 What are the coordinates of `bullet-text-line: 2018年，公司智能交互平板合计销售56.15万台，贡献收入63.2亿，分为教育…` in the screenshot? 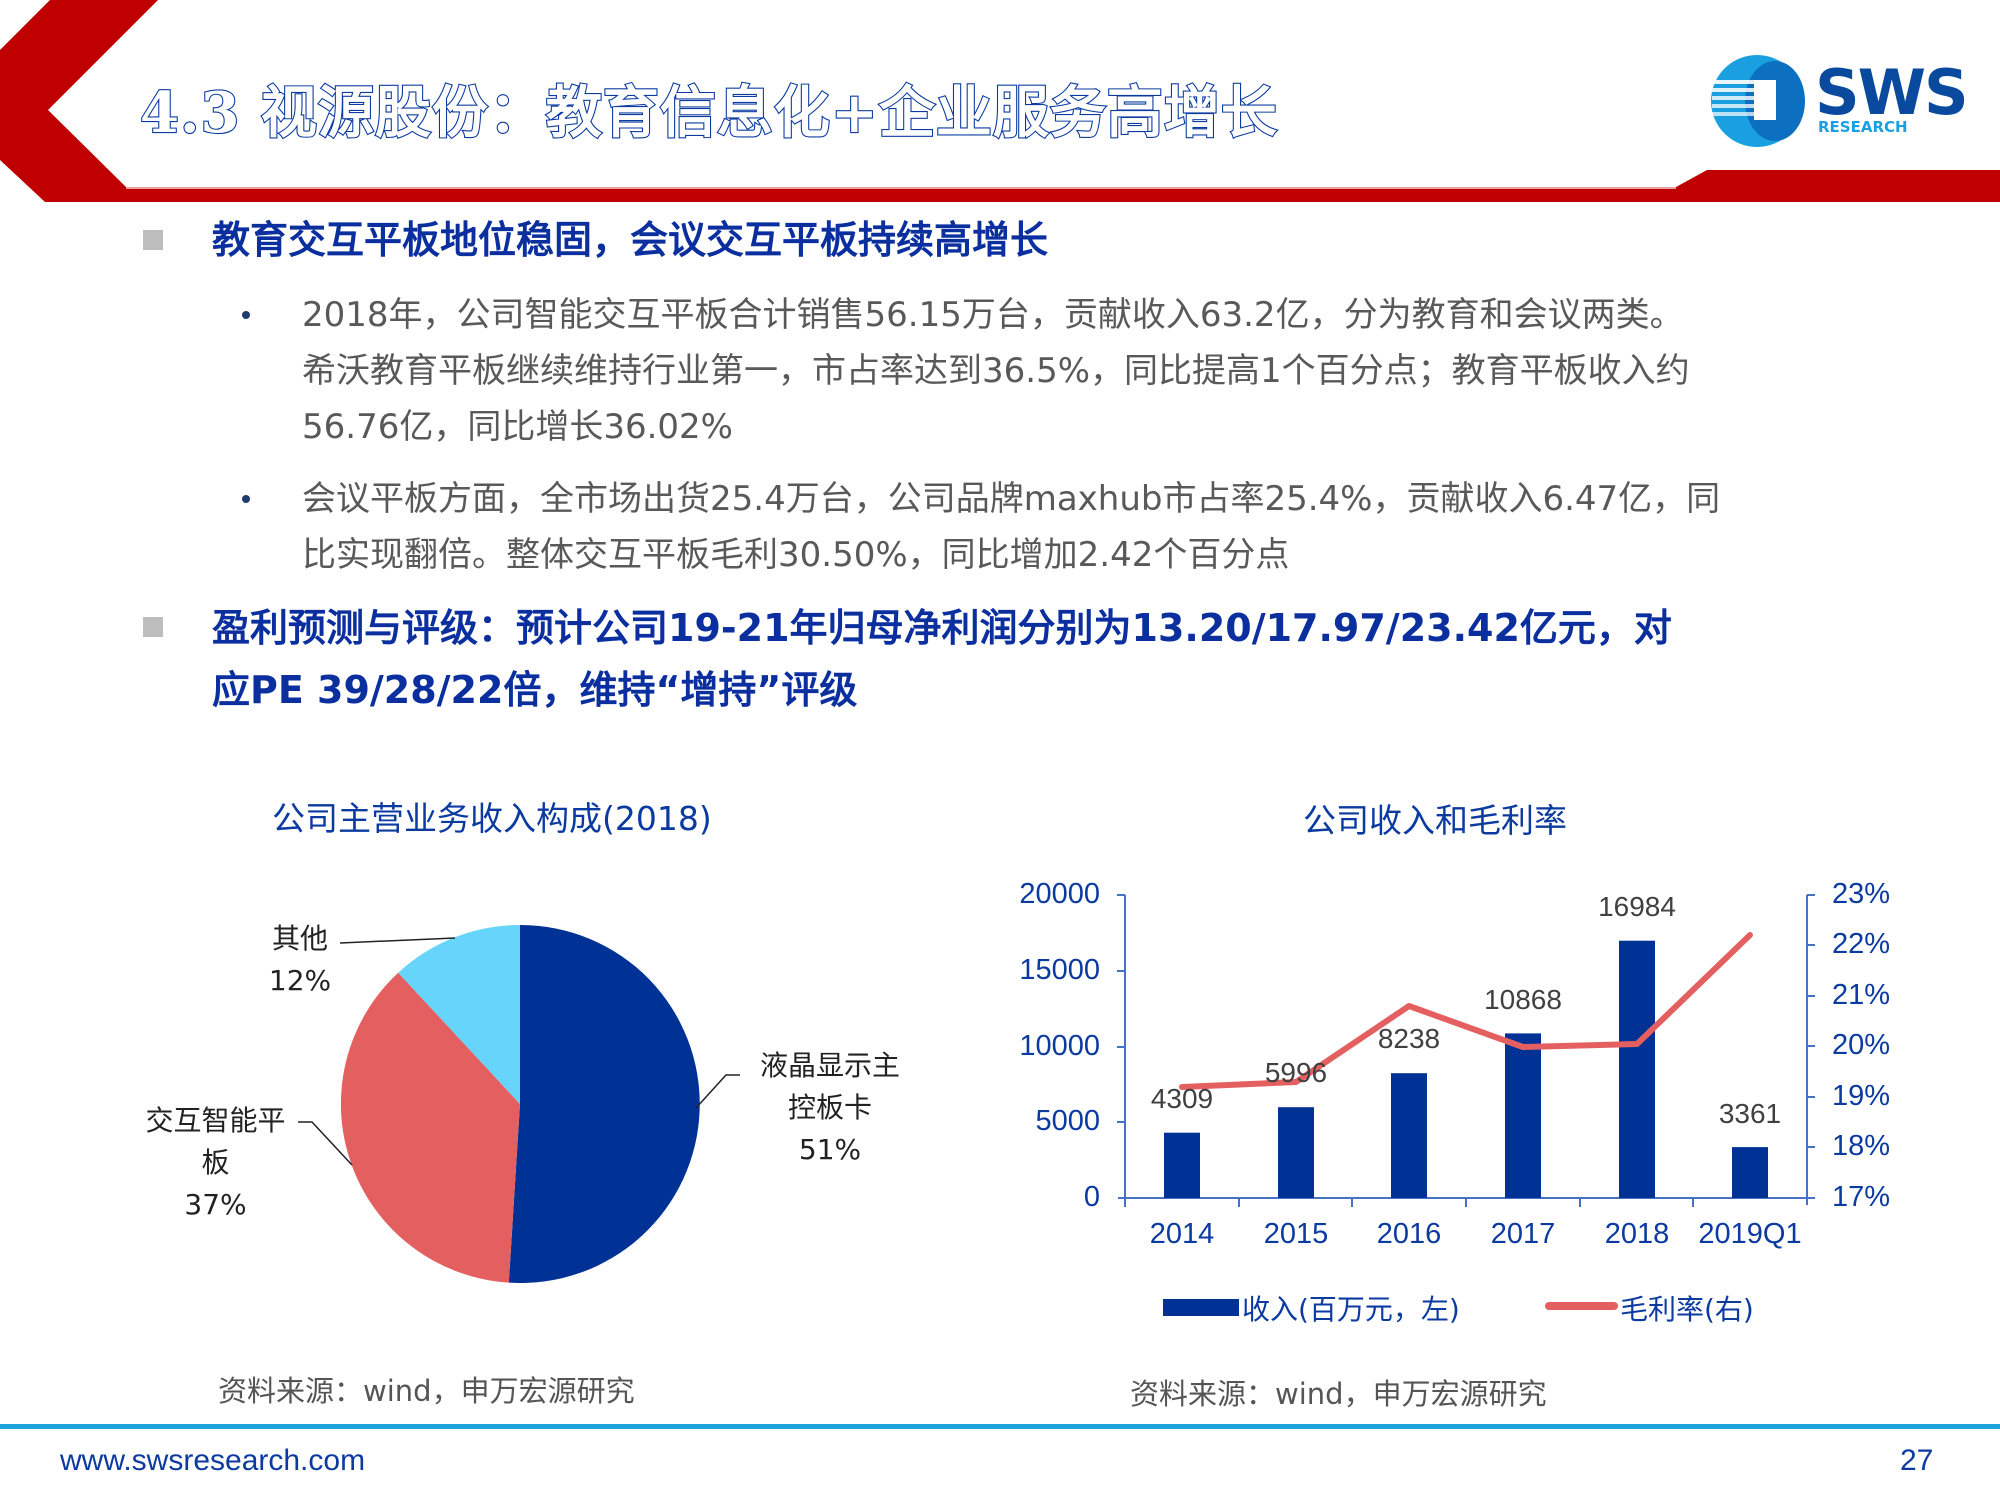 It's located at (993, 315).